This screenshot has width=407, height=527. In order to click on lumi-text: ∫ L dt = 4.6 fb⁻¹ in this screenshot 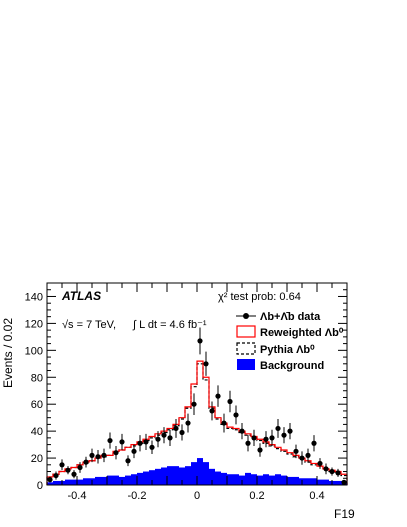, I will do `click(169, 325)`.